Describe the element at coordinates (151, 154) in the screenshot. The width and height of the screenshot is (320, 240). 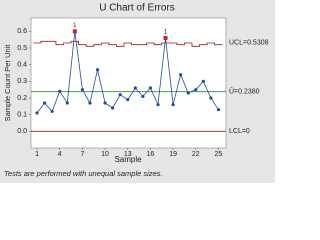
I see `x-tick-label: 16` at that location.